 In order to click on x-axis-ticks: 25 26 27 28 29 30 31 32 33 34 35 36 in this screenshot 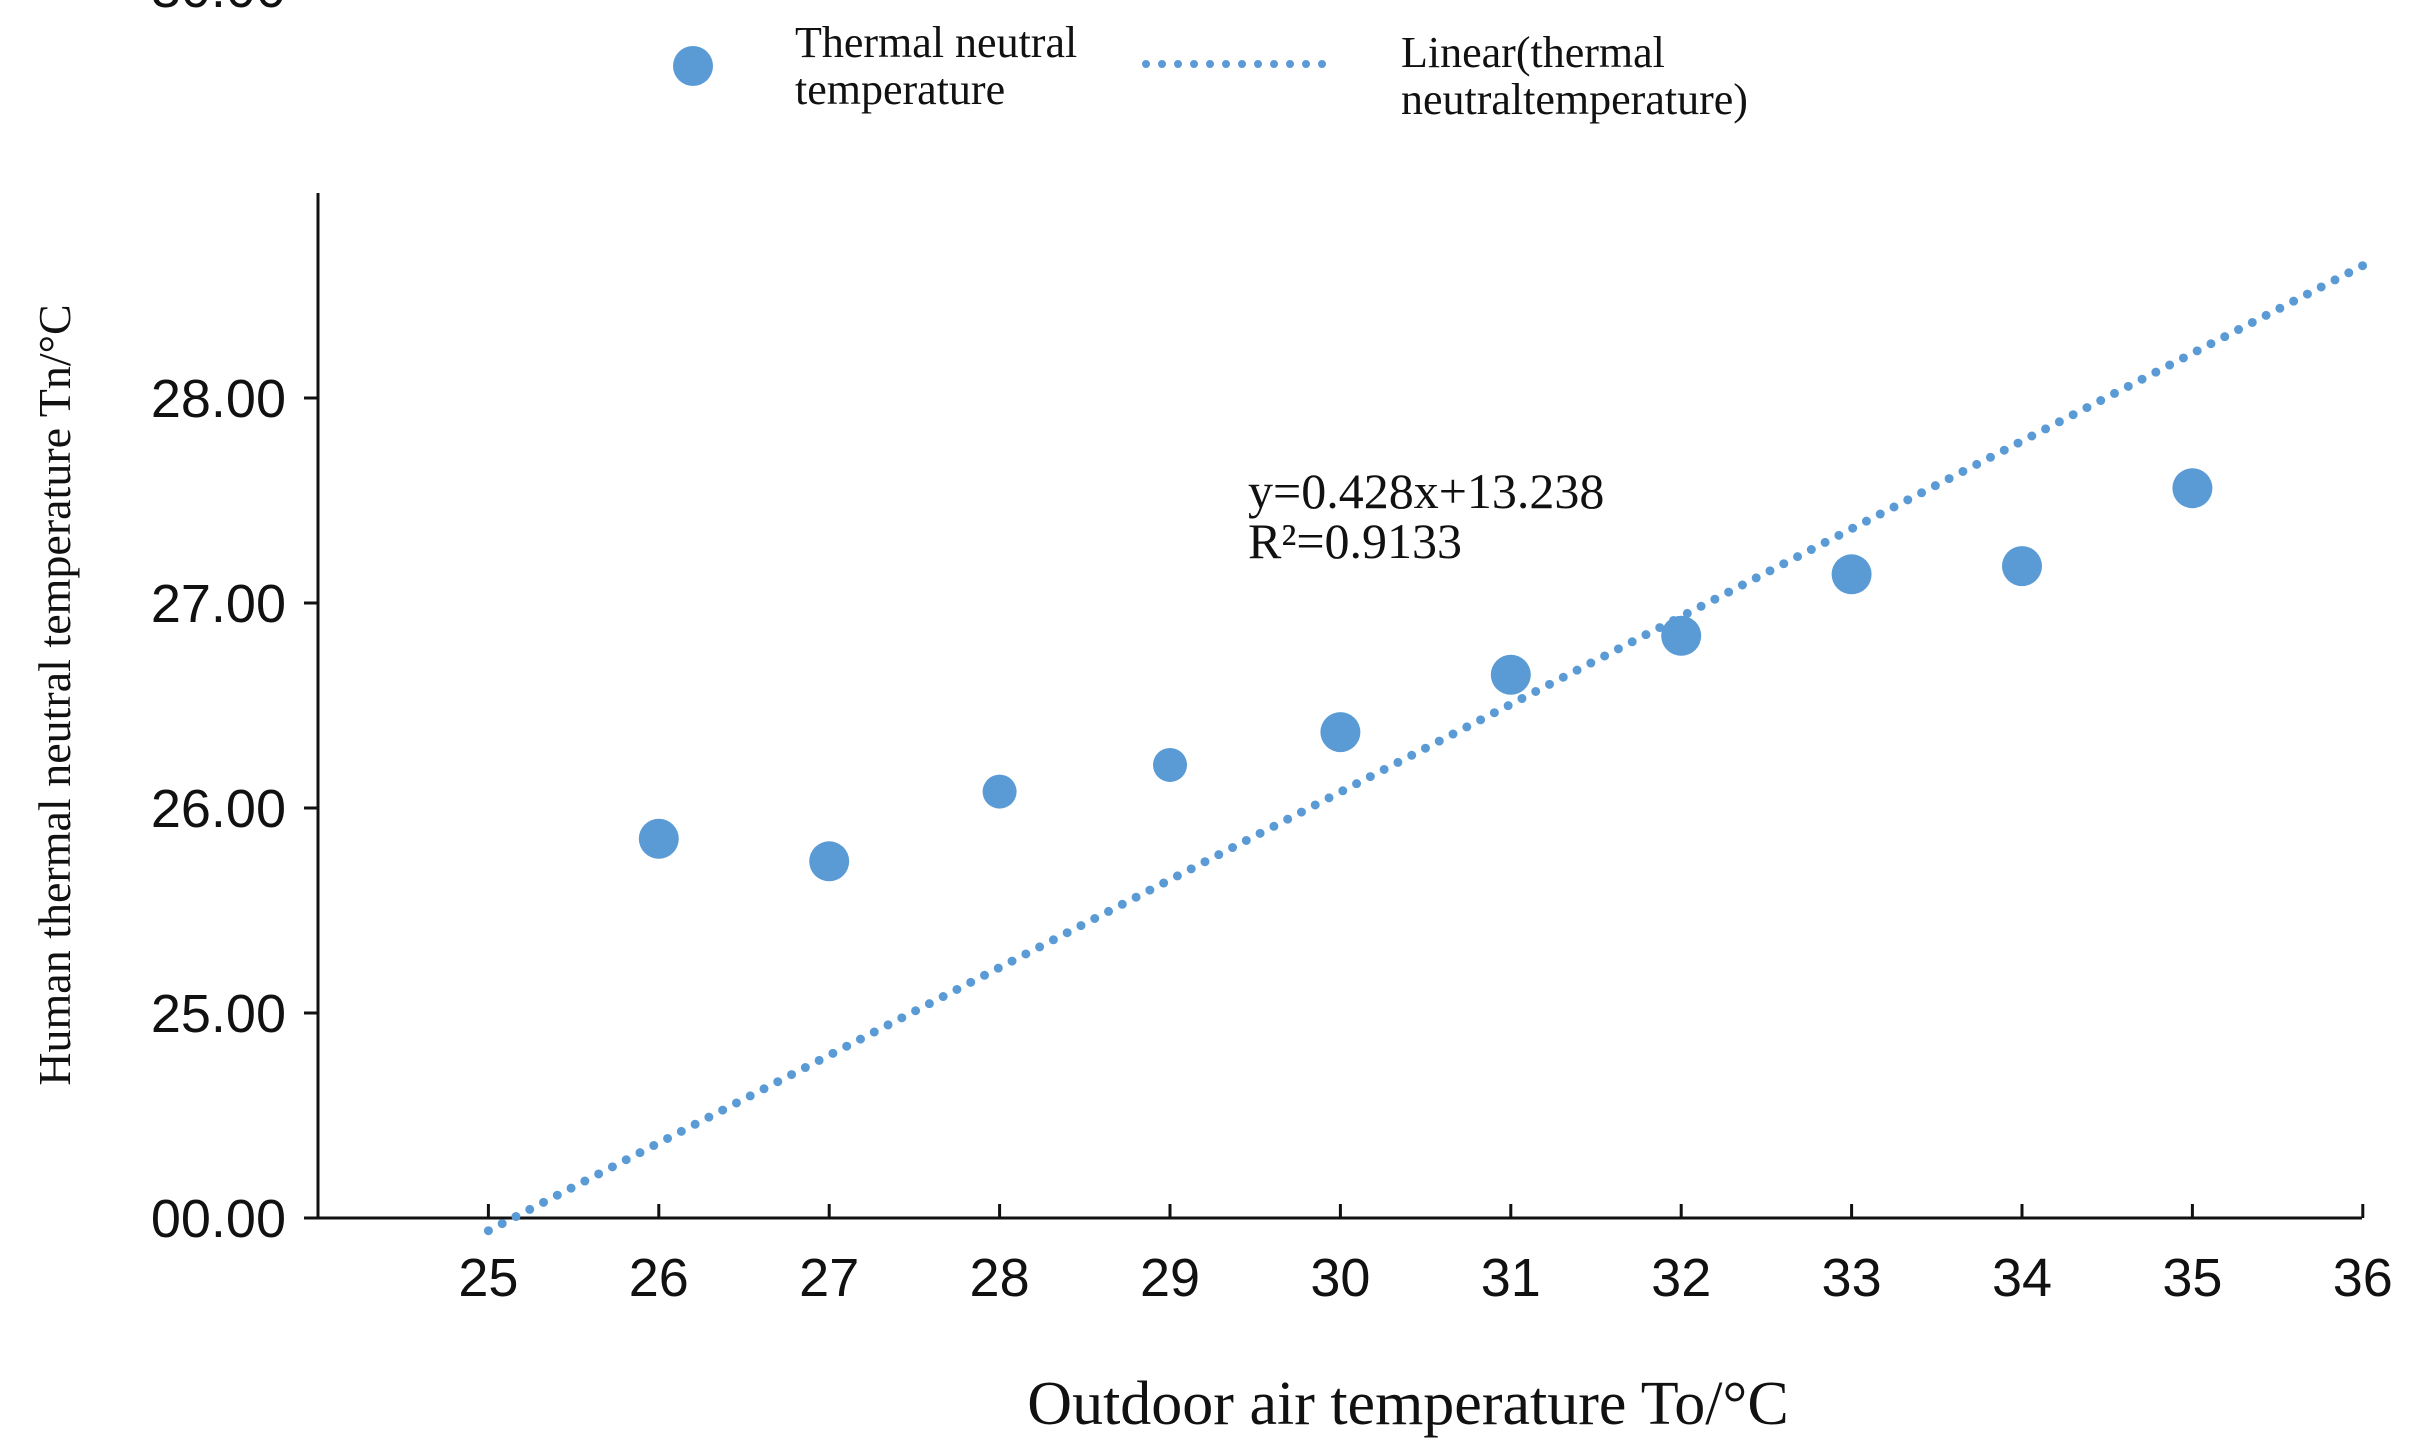, I will do `click(1425, 1256)`.